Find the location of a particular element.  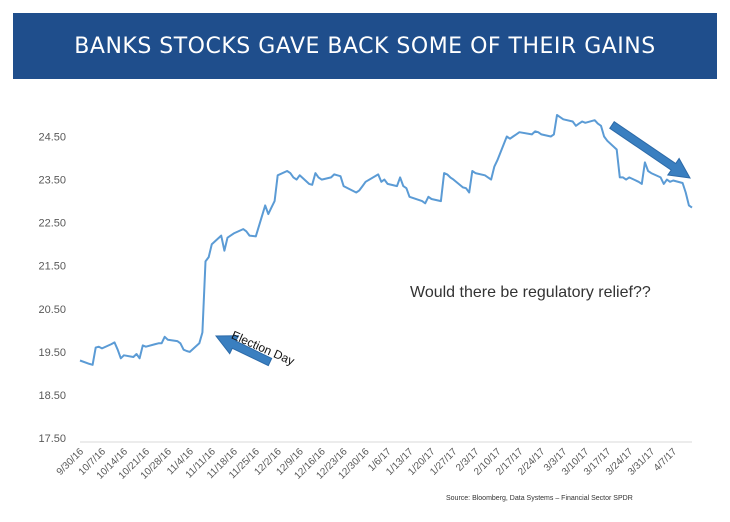

y-tick-label: 20.50 is located at coordinates (52, 310).